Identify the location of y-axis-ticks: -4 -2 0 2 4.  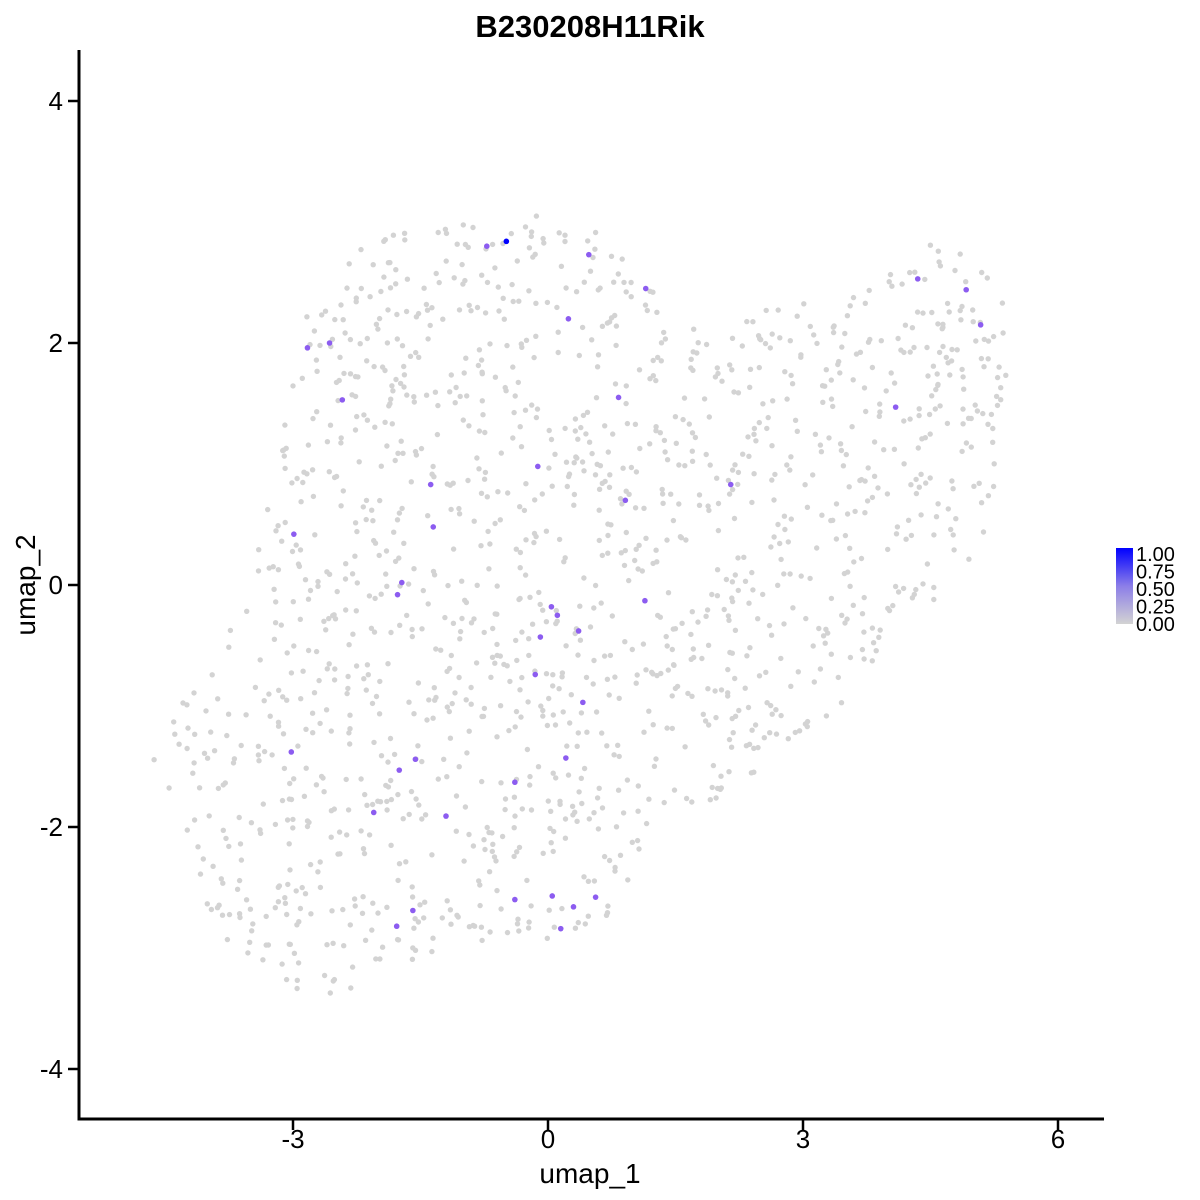
(59, 585).